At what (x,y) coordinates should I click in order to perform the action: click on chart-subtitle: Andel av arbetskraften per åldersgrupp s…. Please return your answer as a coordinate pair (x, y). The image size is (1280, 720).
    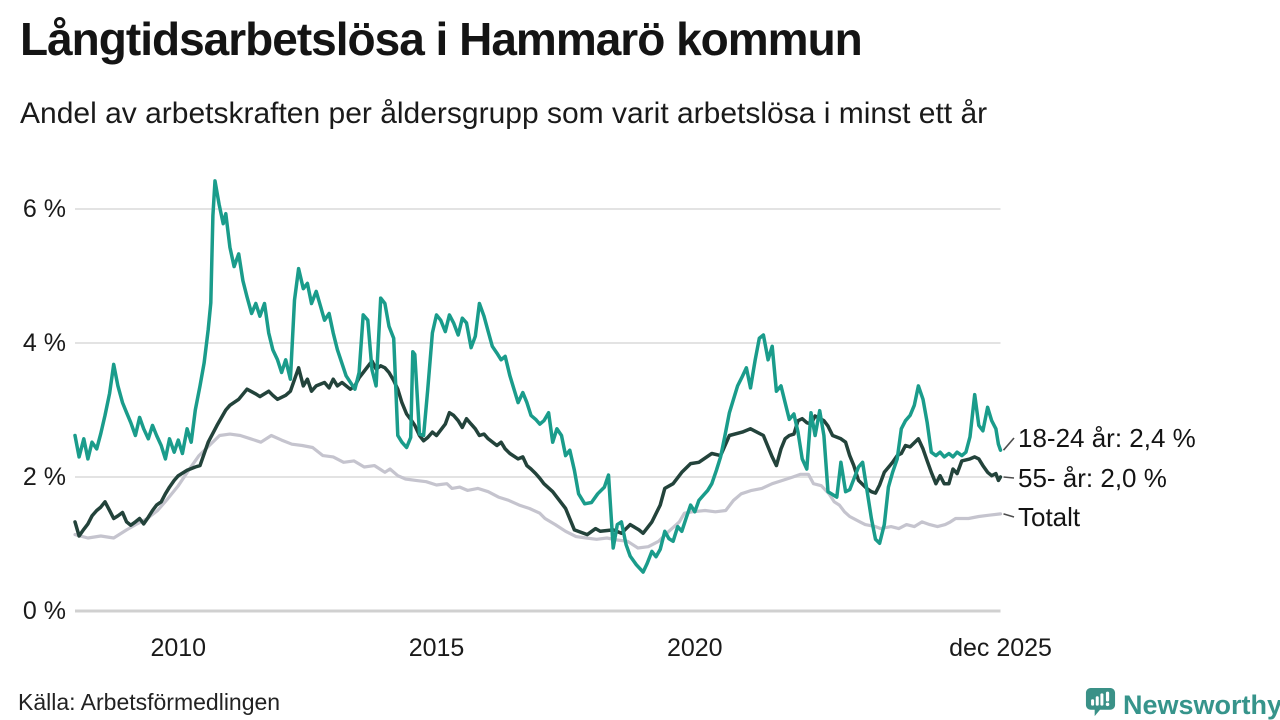
    Looking at the image, I should click on (504, 113).